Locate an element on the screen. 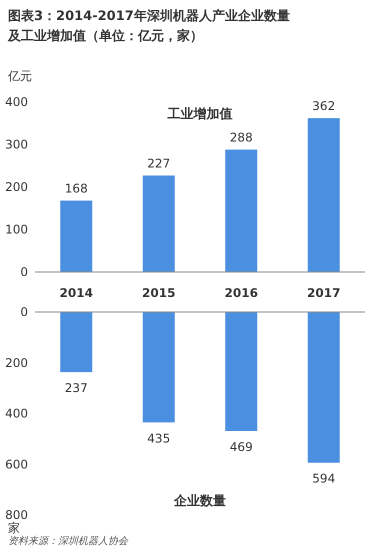 Image resolution: width=370 pixels, height=549 pixels. data-label: 362 is located at coordinates (324, 106).